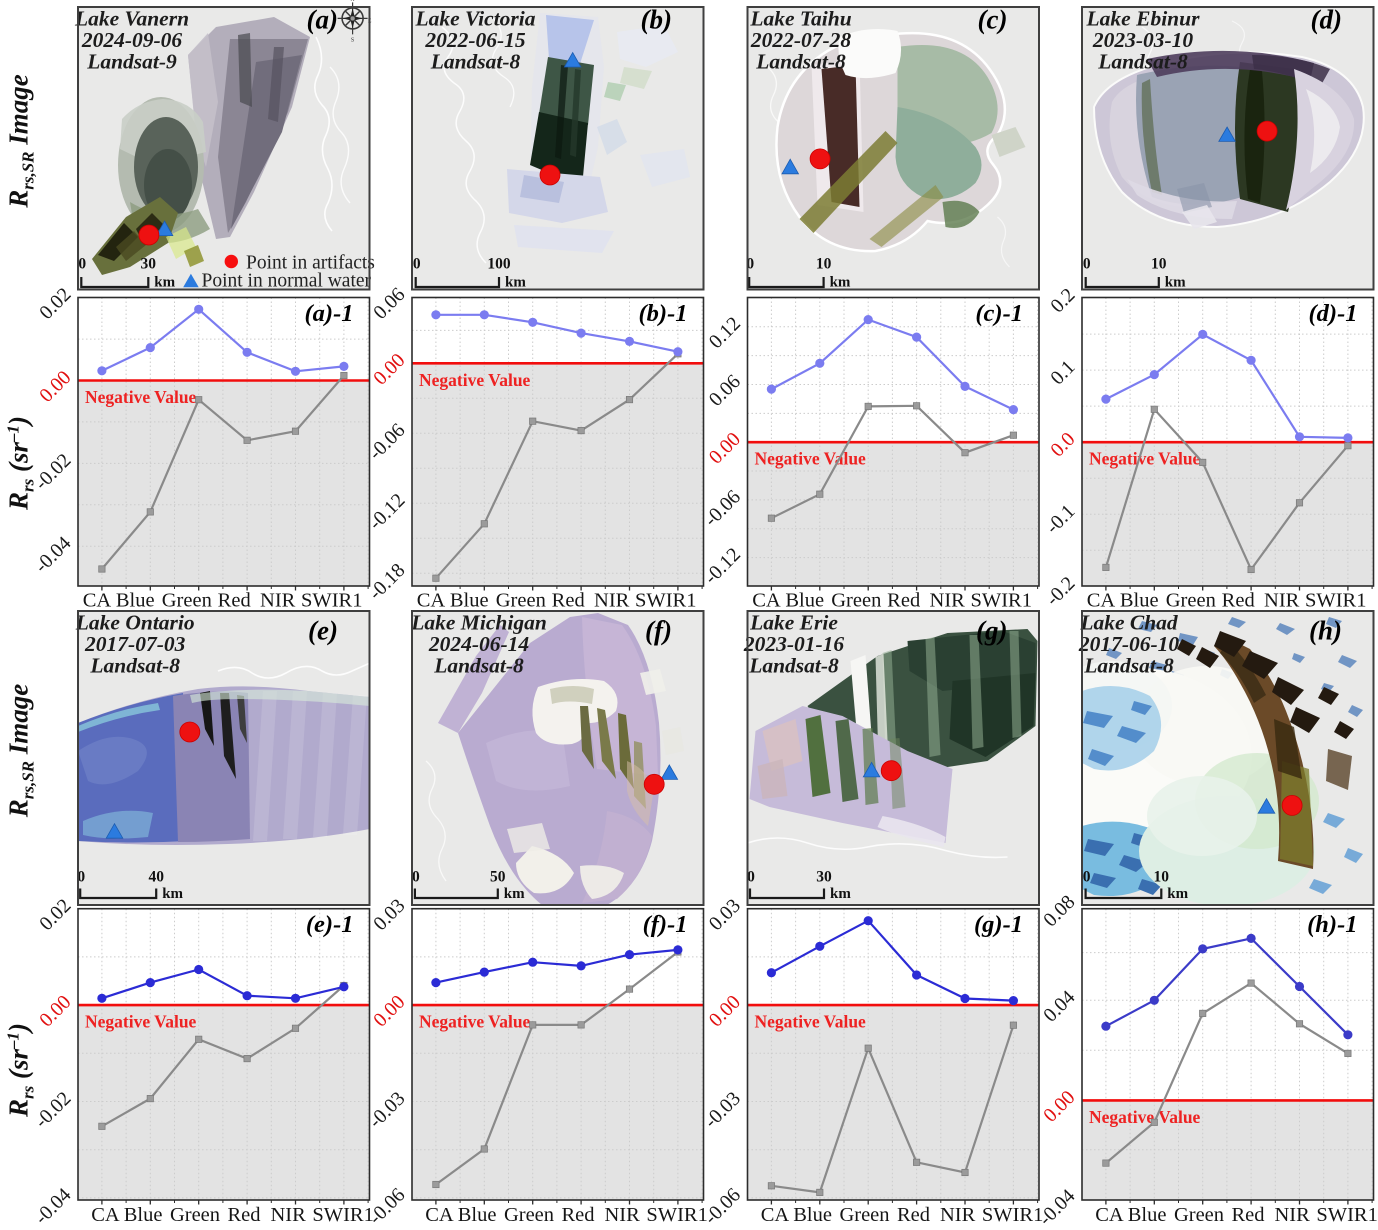 The image size is (1378, 1230). What do you see at coordinates (991, 631) in the screenshot?
I see `svg-text: (g)` at bounding box center [991, 631].